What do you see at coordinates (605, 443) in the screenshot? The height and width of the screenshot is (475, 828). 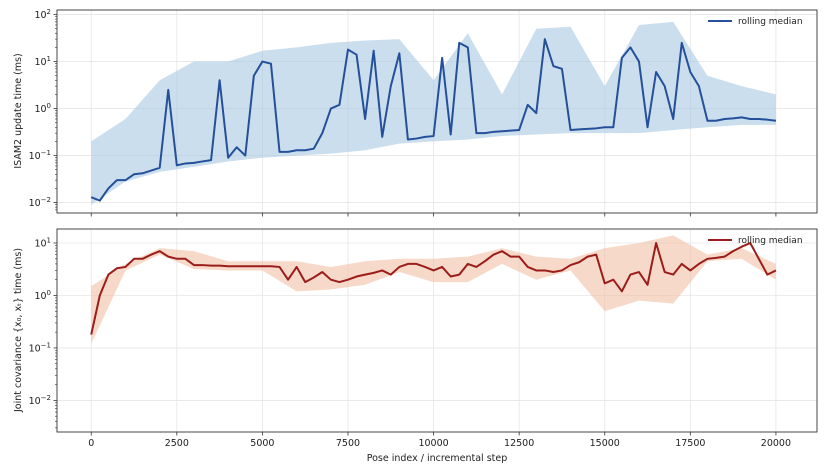 I see `x-tick-label: 15000` at bounding box center [605, 443].